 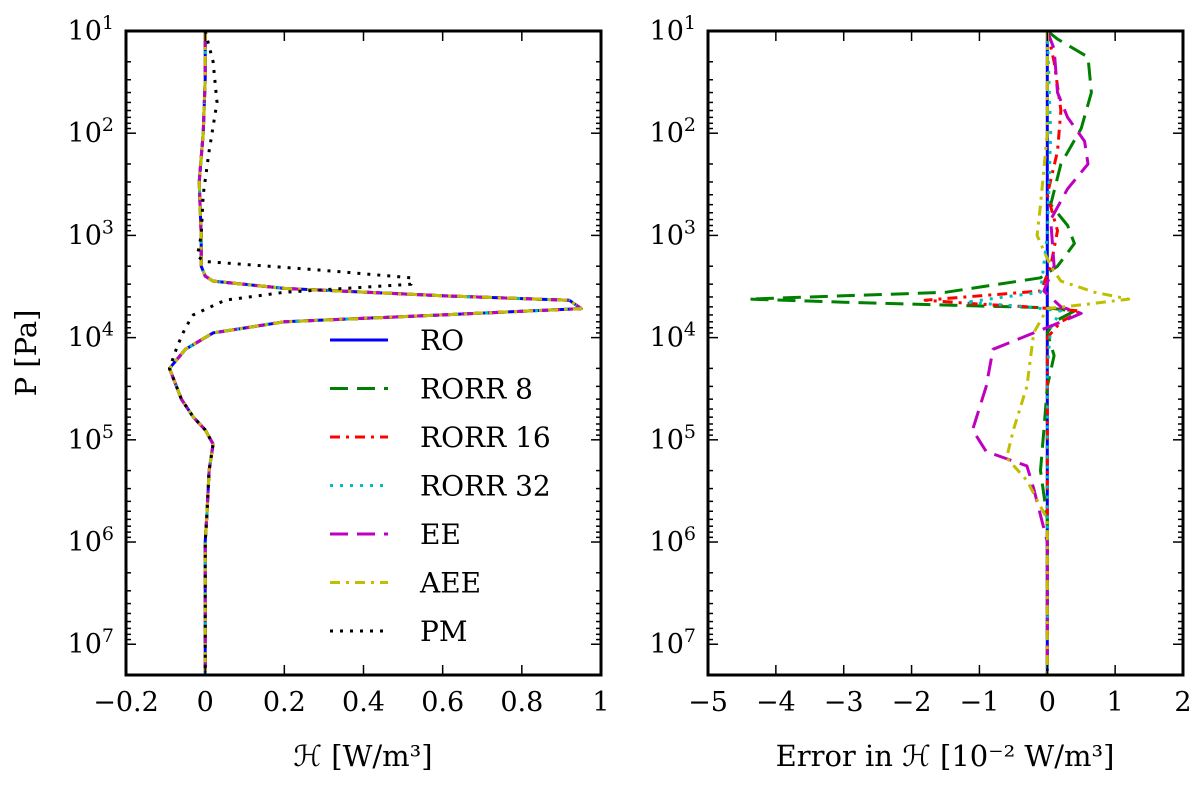 I want to click on legend: RO RORR 8 RORR 16 RORR 32 EE AEE PM, so click(x=440, y=486).